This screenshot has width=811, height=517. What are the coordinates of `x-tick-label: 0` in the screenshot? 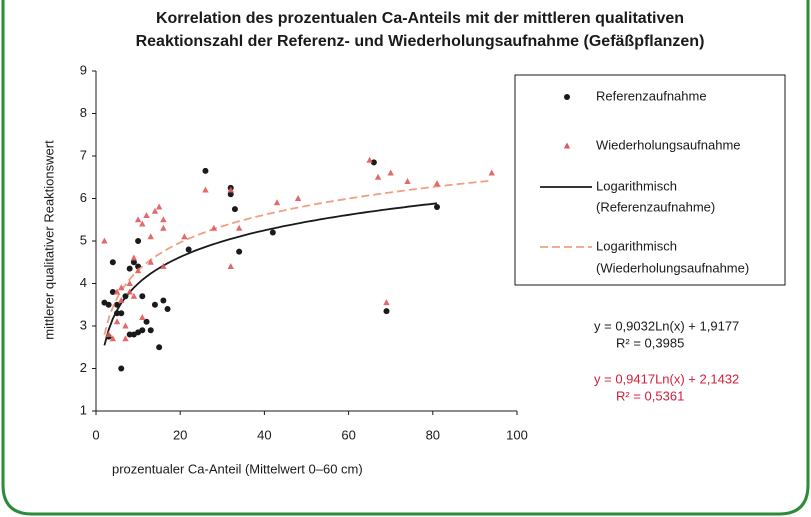 It's located at (95, 434).